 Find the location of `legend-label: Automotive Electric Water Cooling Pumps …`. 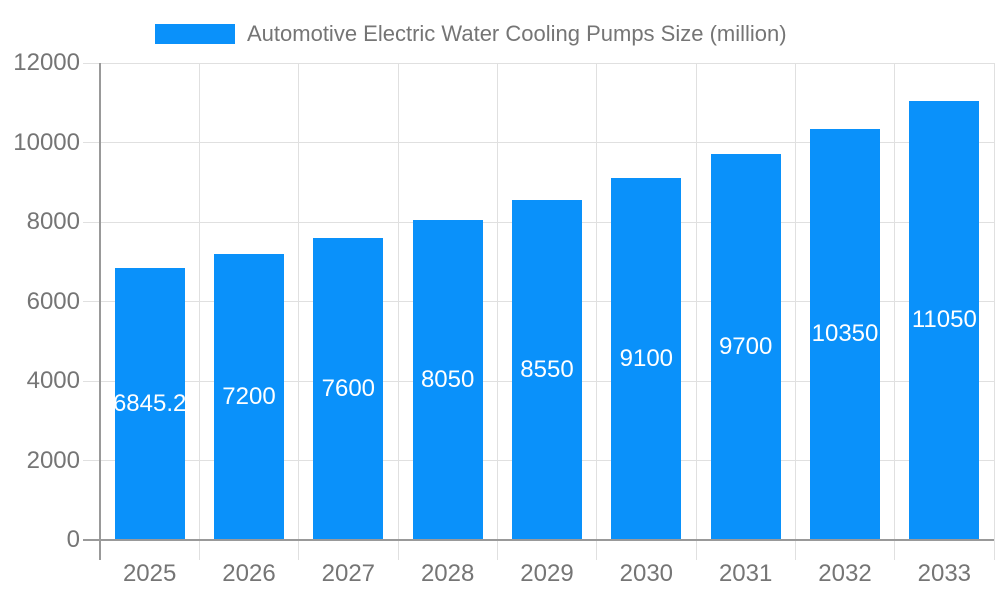

legend-label: Automotive Electric Water Cooling Pumps … is located at coordinates (517, 33).